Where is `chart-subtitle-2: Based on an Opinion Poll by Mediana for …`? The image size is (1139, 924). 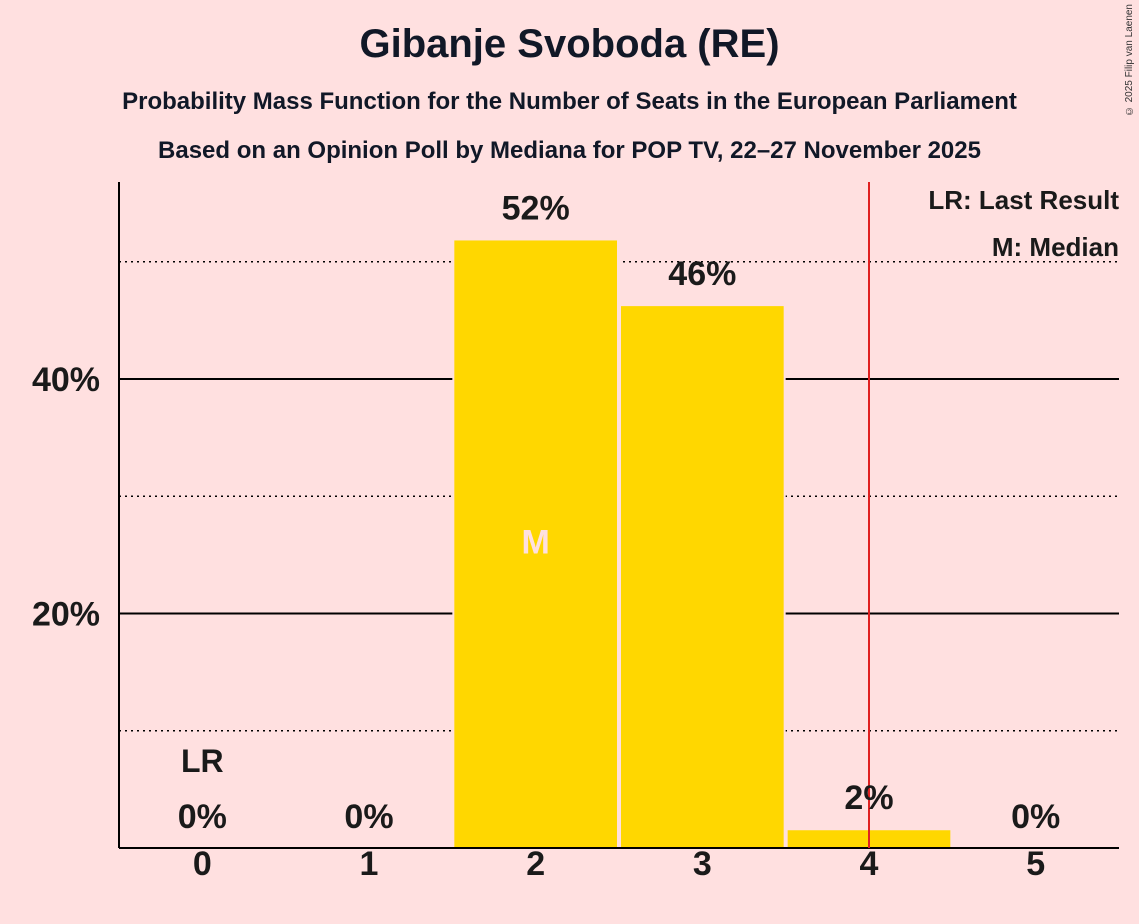
chart-subtitle-2: Based on an Opinion Poll by Mediana for … is located at coordinates (569, 150).